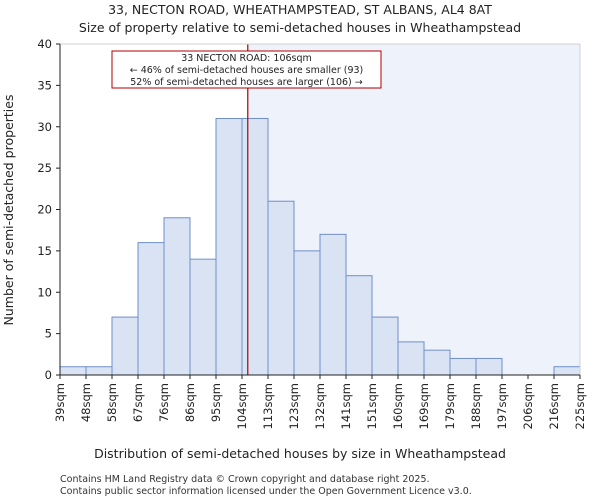 This screenshot has width=600, height=500. What do you see at coordinates (44, 85) in the screenshot?
I see `y-tick-label: 35` at bounding box center [44, 85].